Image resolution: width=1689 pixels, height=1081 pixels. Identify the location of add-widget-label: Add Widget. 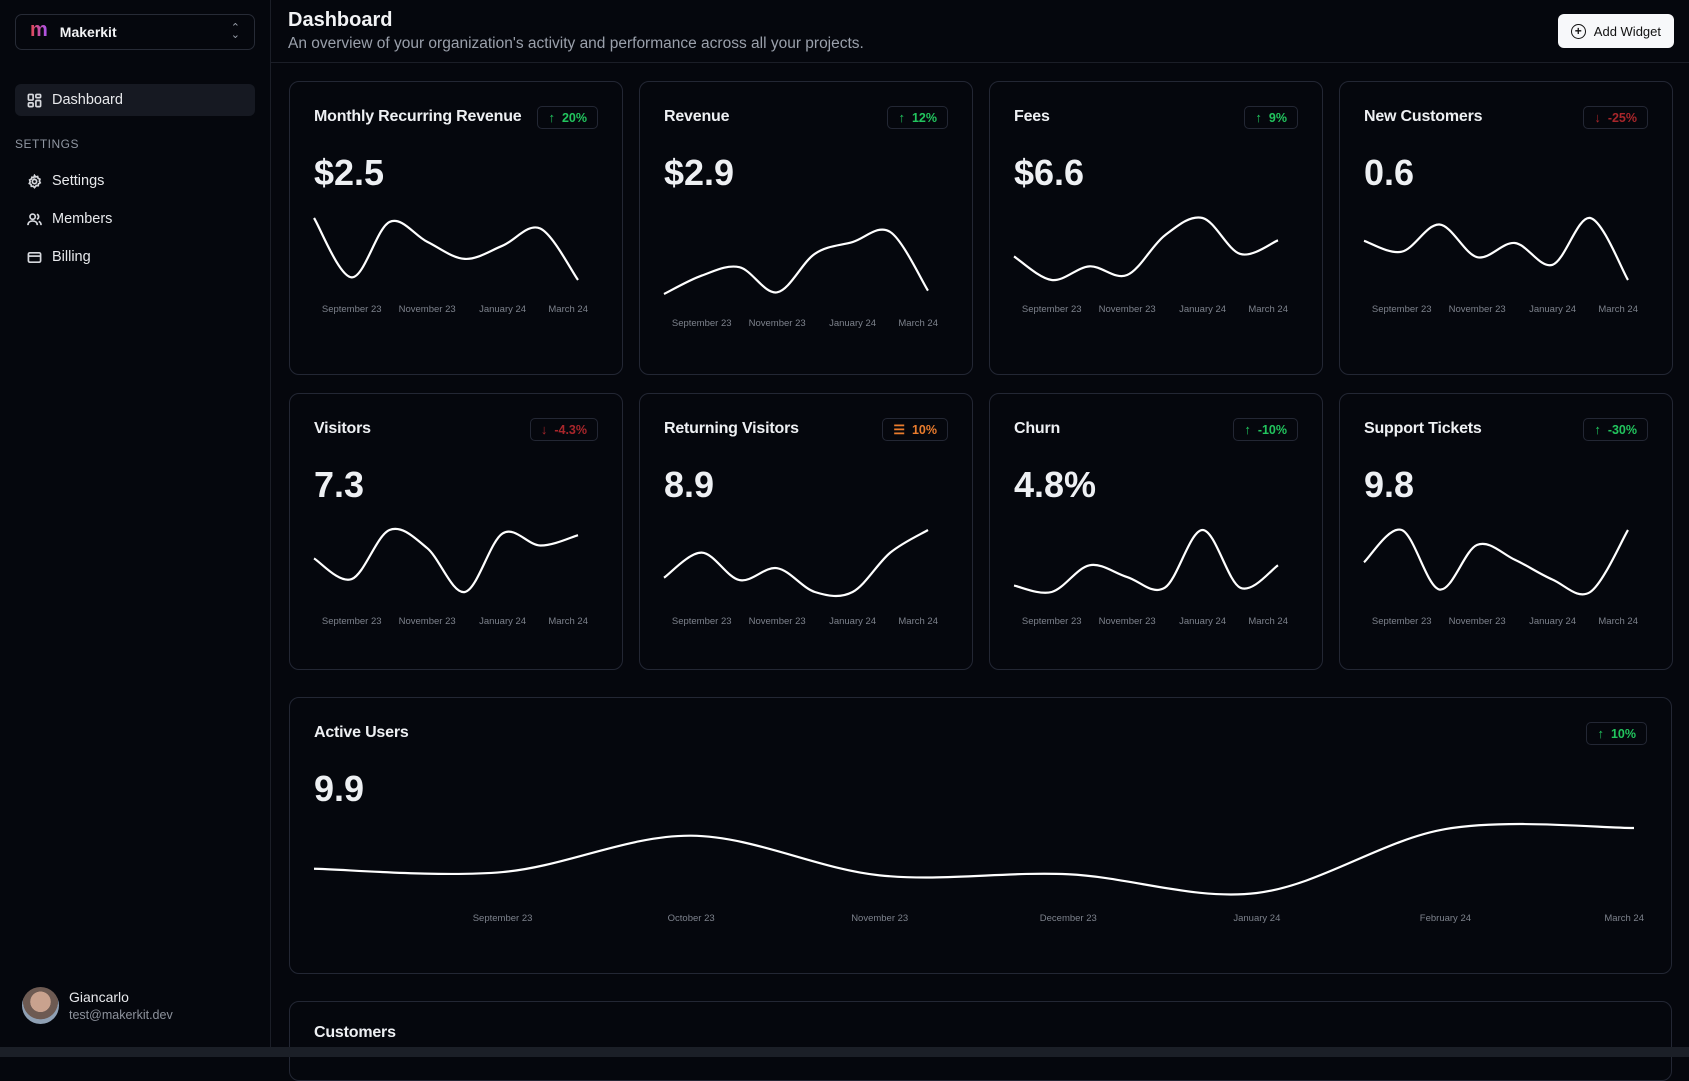
(1627, 31).